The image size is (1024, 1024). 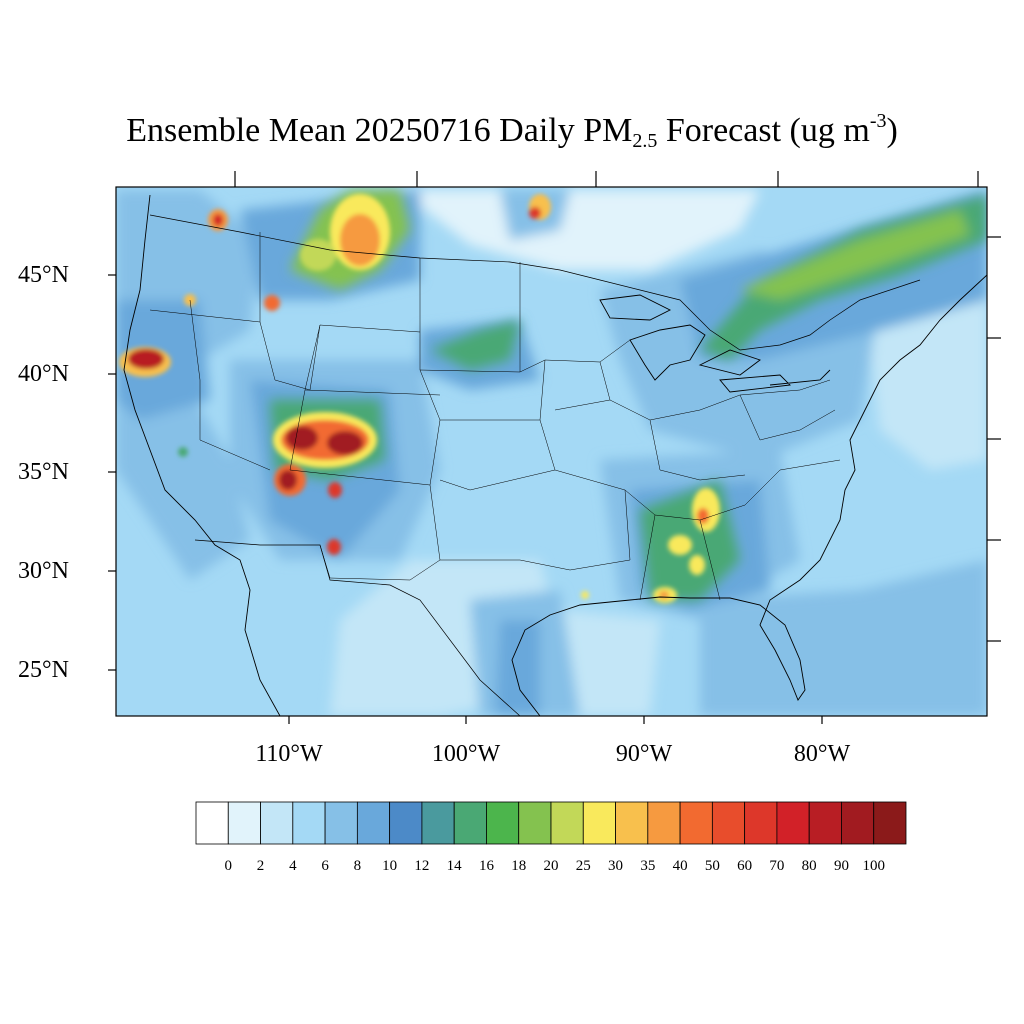 What do you see at coordinates (809, 866) in the screenshot?
I see `colorbar-tick-label: 80` at bounding box center [809, 866].